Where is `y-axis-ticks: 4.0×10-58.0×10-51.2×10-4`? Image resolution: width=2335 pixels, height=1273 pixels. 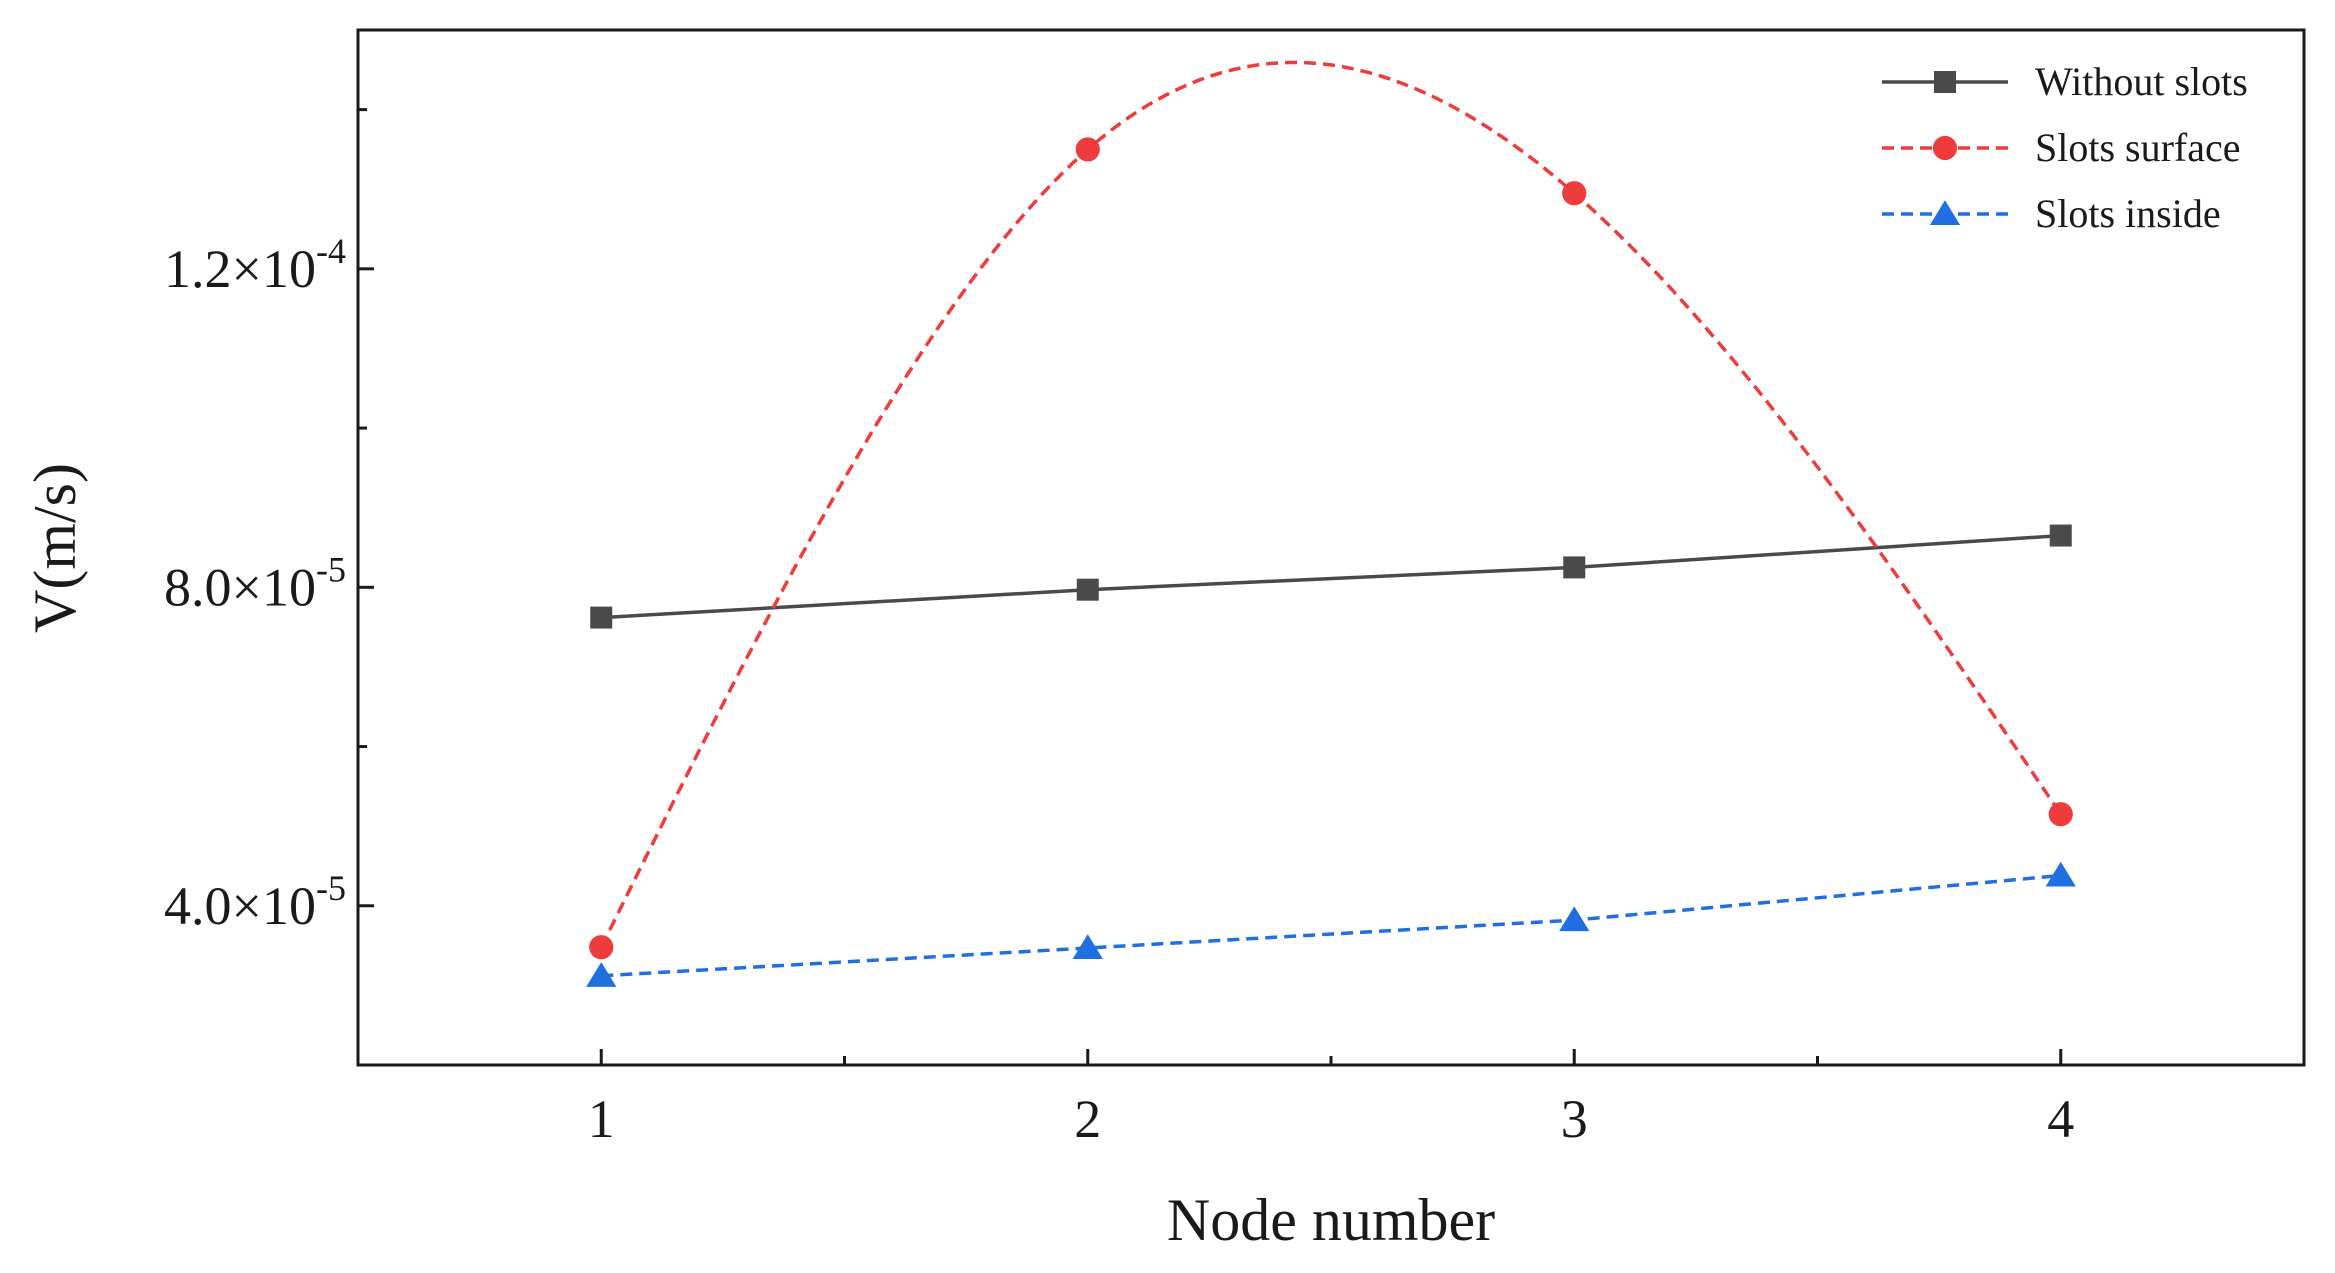 y-axis-ticks: 4.0×10-58.0×10-51.2×10-4 is located at coordinates (269, 522).